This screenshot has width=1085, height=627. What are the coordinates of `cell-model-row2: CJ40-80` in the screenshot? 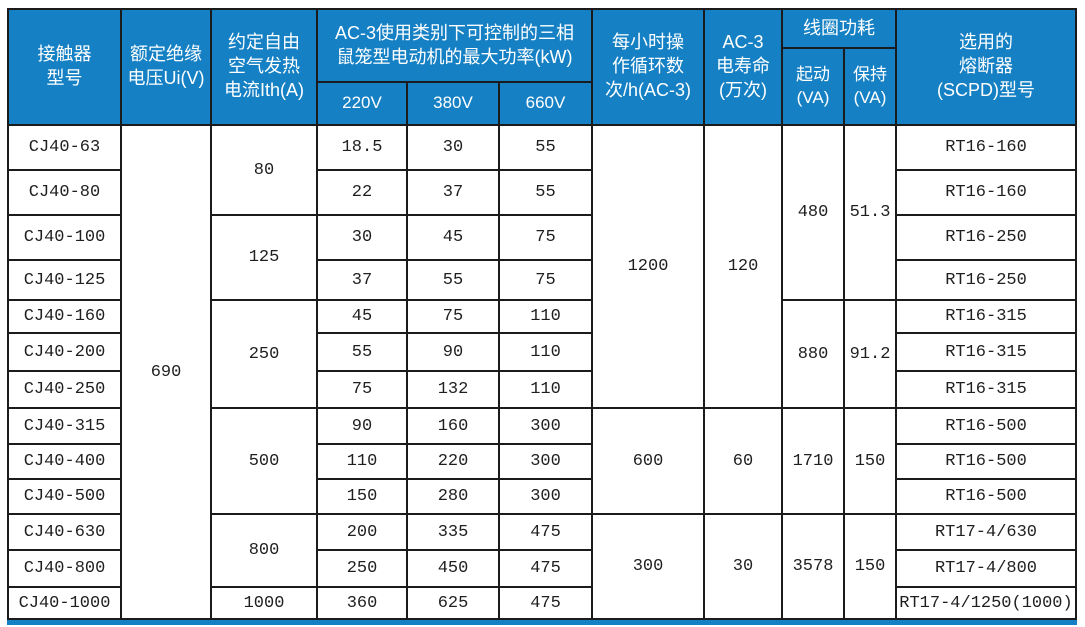 It's located at (64, 192).